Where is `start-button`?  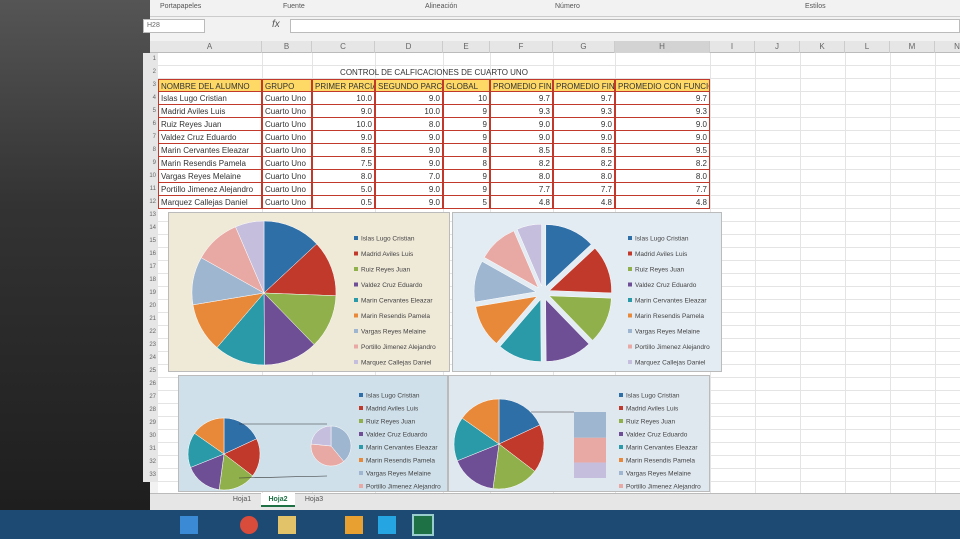 start-button is located at coordinates (189, 525).